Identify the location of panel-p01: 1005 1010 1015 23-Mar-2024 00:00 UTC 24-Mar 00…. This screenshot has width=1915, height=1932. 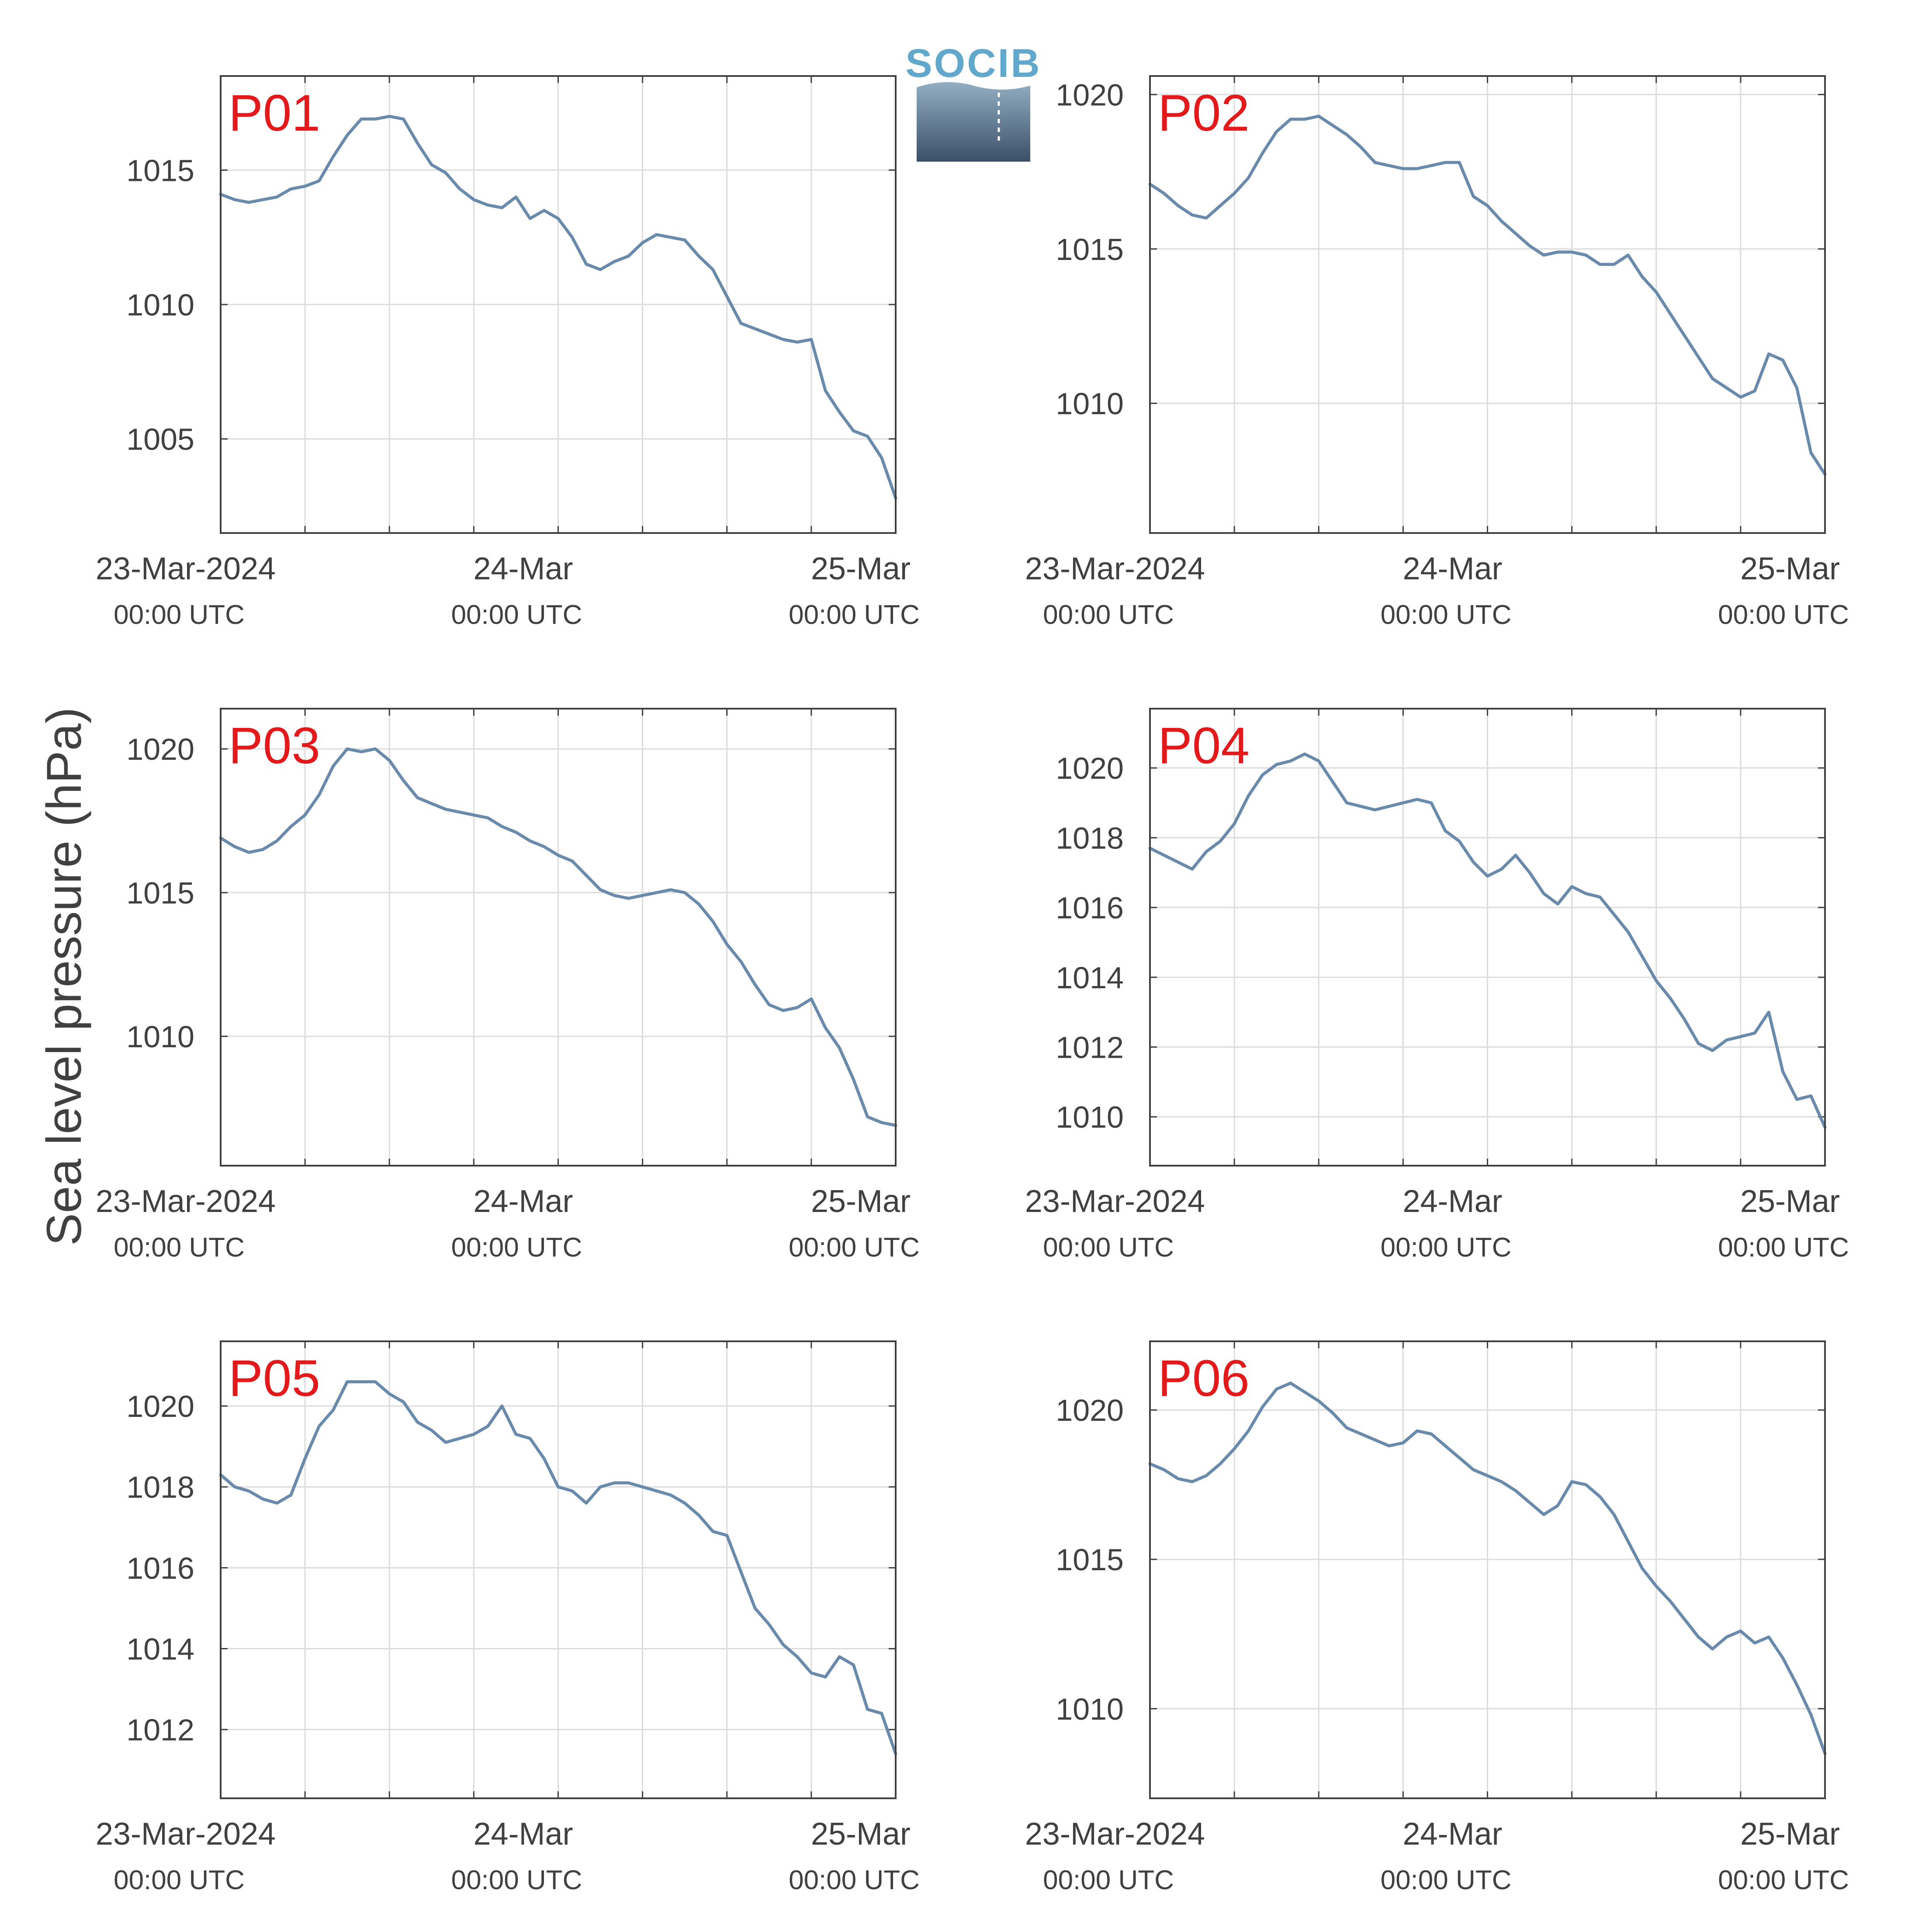
(508, 352).